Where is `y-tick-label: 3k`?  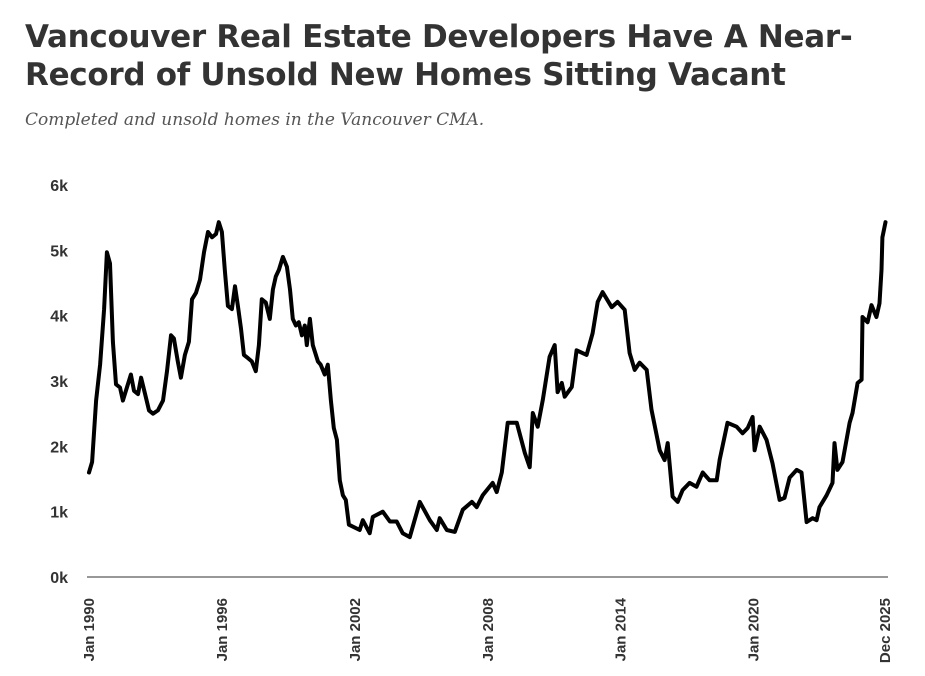 y-tick-label: 3k is located at coordinates (59, 382).